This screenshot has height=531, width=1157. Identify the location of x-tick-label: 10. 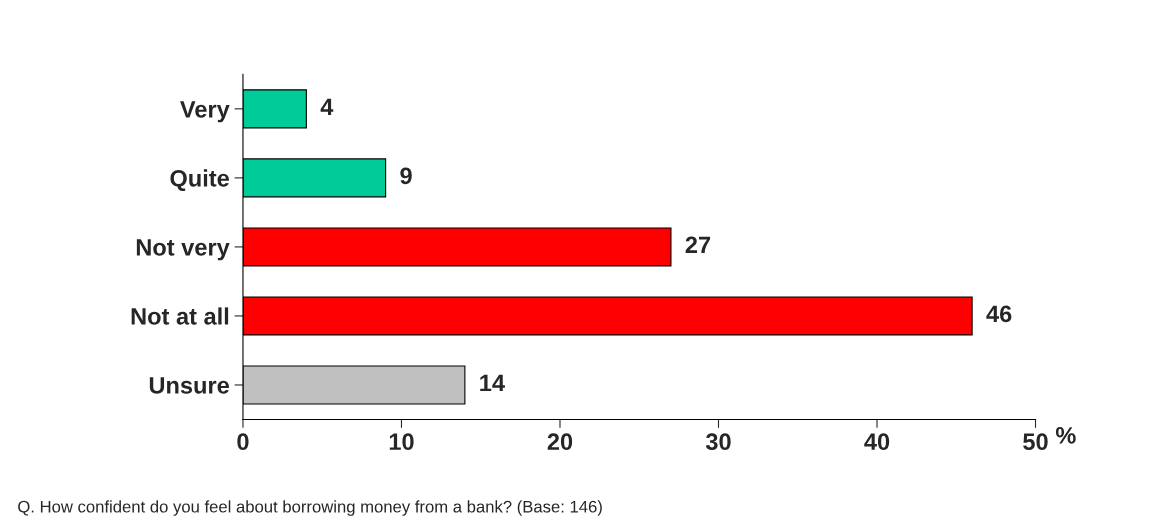
(401, 442).